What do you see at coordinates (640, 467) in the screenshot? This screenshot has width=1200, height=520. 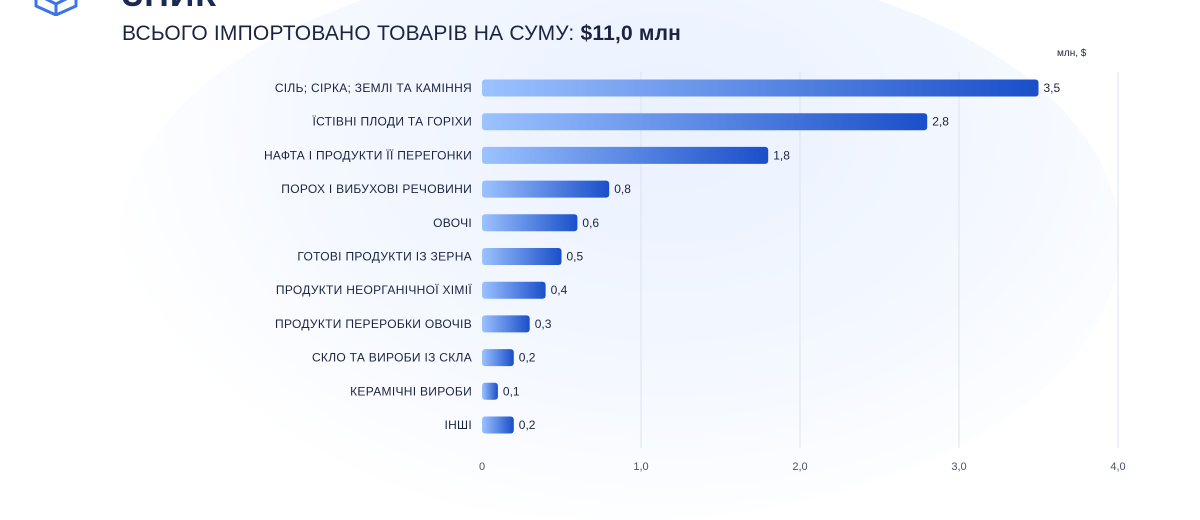 I see `x-tick-label: 1,0` at bounding box center [640, 467].